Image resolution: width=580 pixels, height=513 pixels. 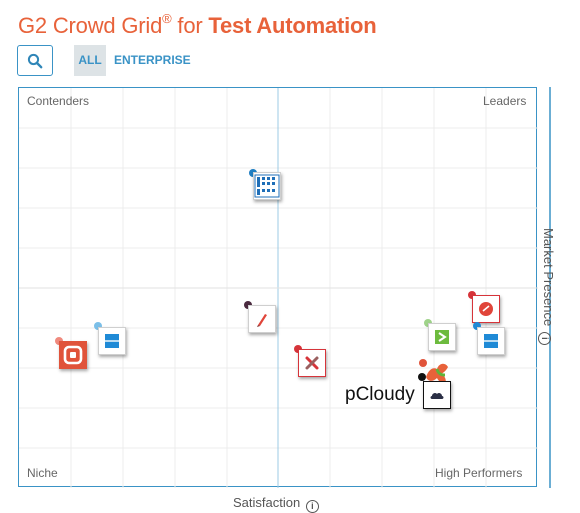 What do you see at coordinates (167, 18) in the screenshot?
I see `registered-mark: ®` at bounding box center [167, 18].